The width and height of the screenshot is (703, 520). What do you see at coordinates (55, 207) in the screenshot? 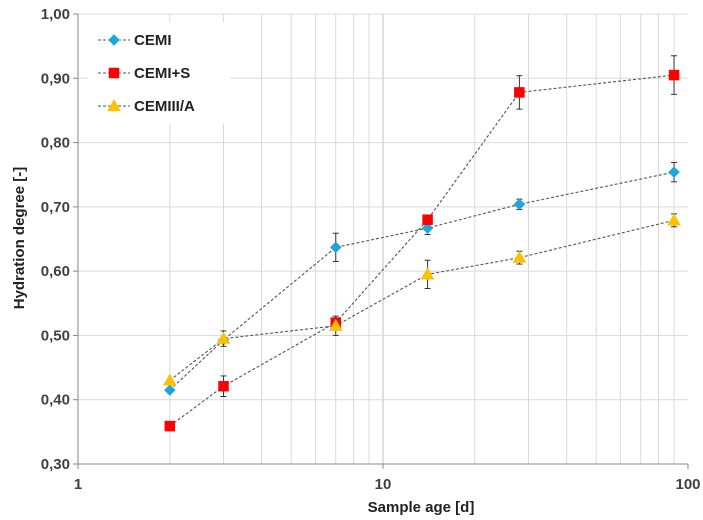
I see `y-tick-label: 0,70` at bounding box center [55, 207].